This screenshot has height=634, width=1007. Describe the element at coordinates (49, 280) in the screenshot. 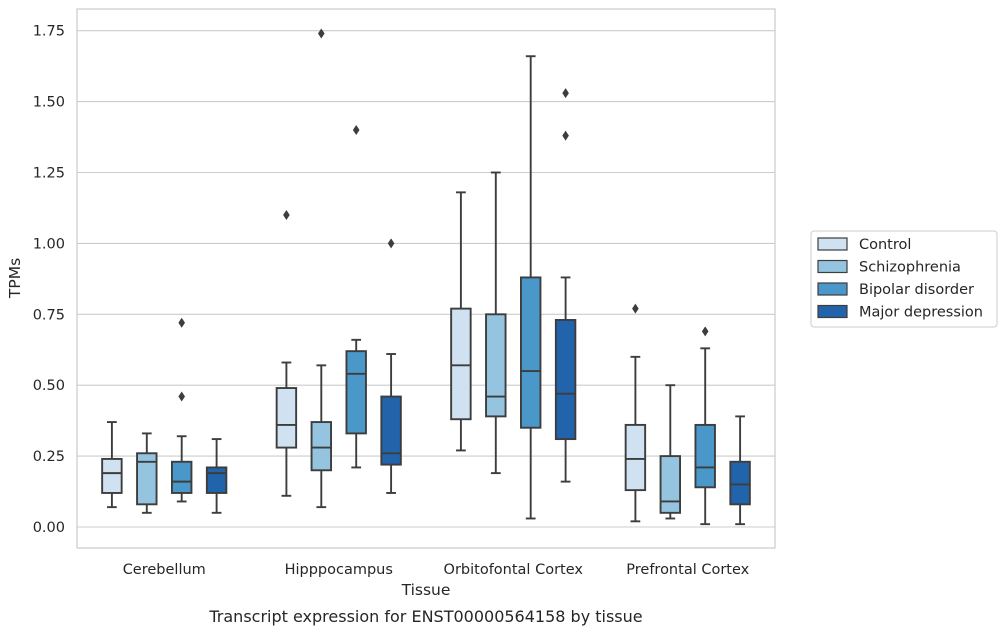

I see `y-axis-ticks: 0.00 0.25 0.50 0.75 1.00 1.25 1.50 1.75` at that location.